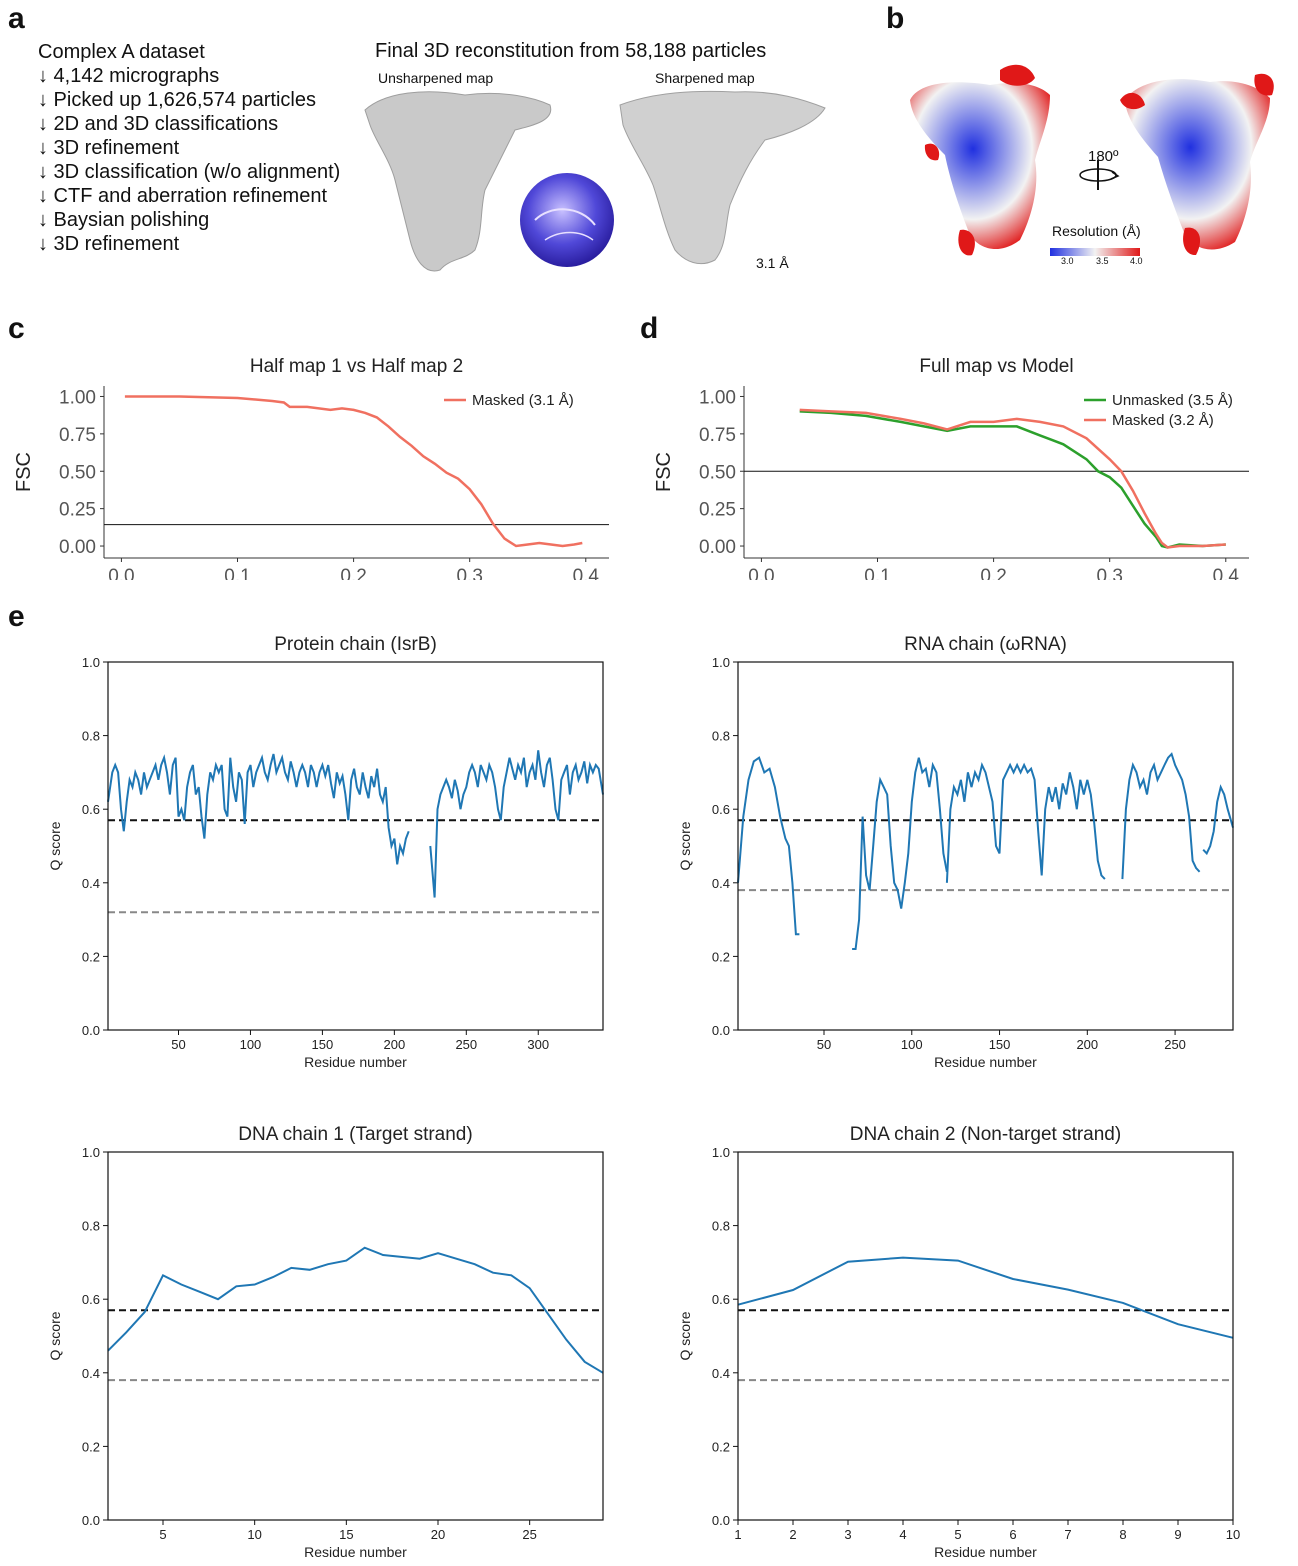 Image resolution: width=1298 pixels, height=1566 pixels. I want to click on chart-title: DNA chain 1 (Target strand), so click(355, 1134).